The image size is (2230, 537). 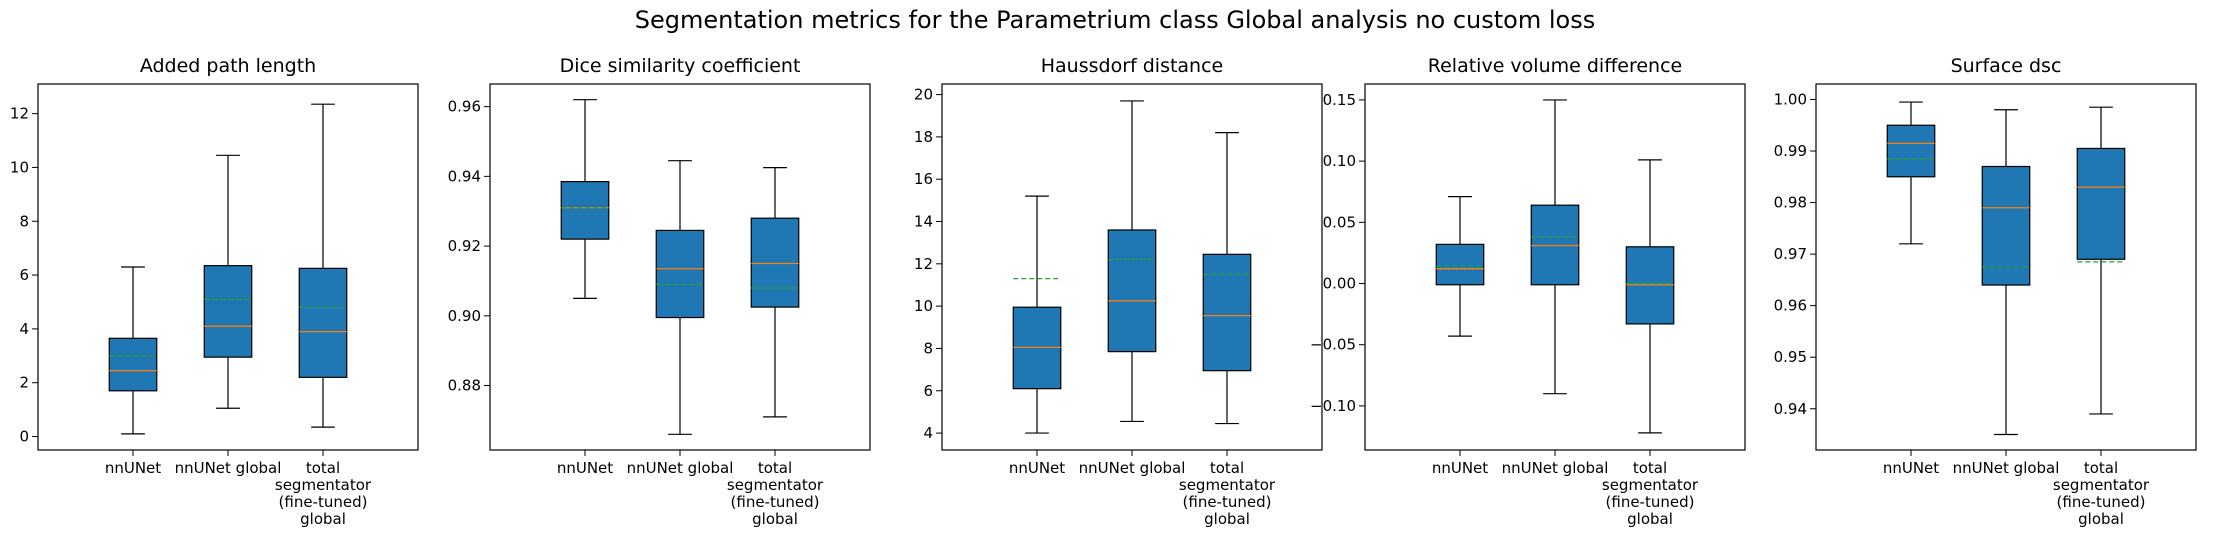 I want to click on chart-title: Surface dsc, so click(x=2006, y=66).